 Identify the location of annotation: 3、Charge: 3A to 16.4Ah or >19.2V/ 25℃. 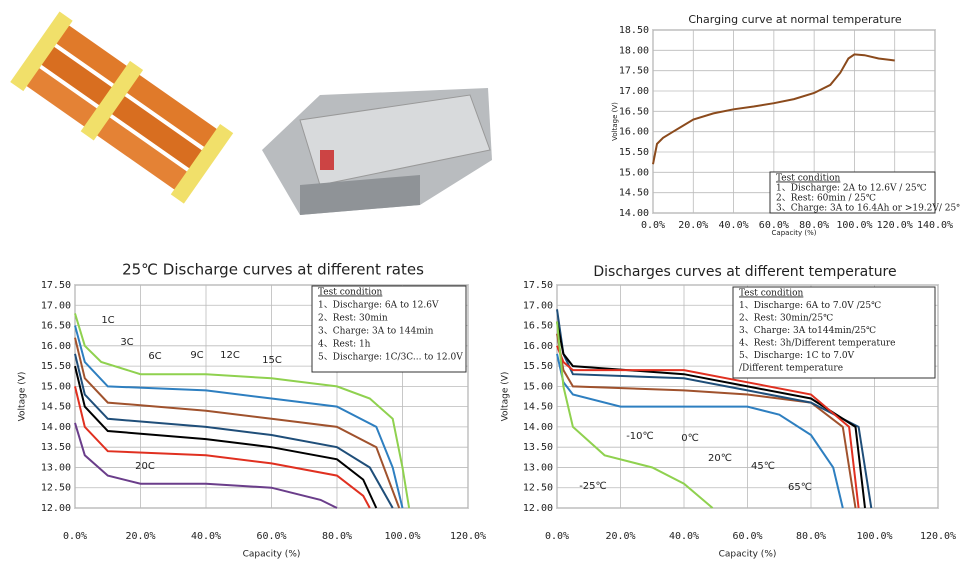
(868, 209).